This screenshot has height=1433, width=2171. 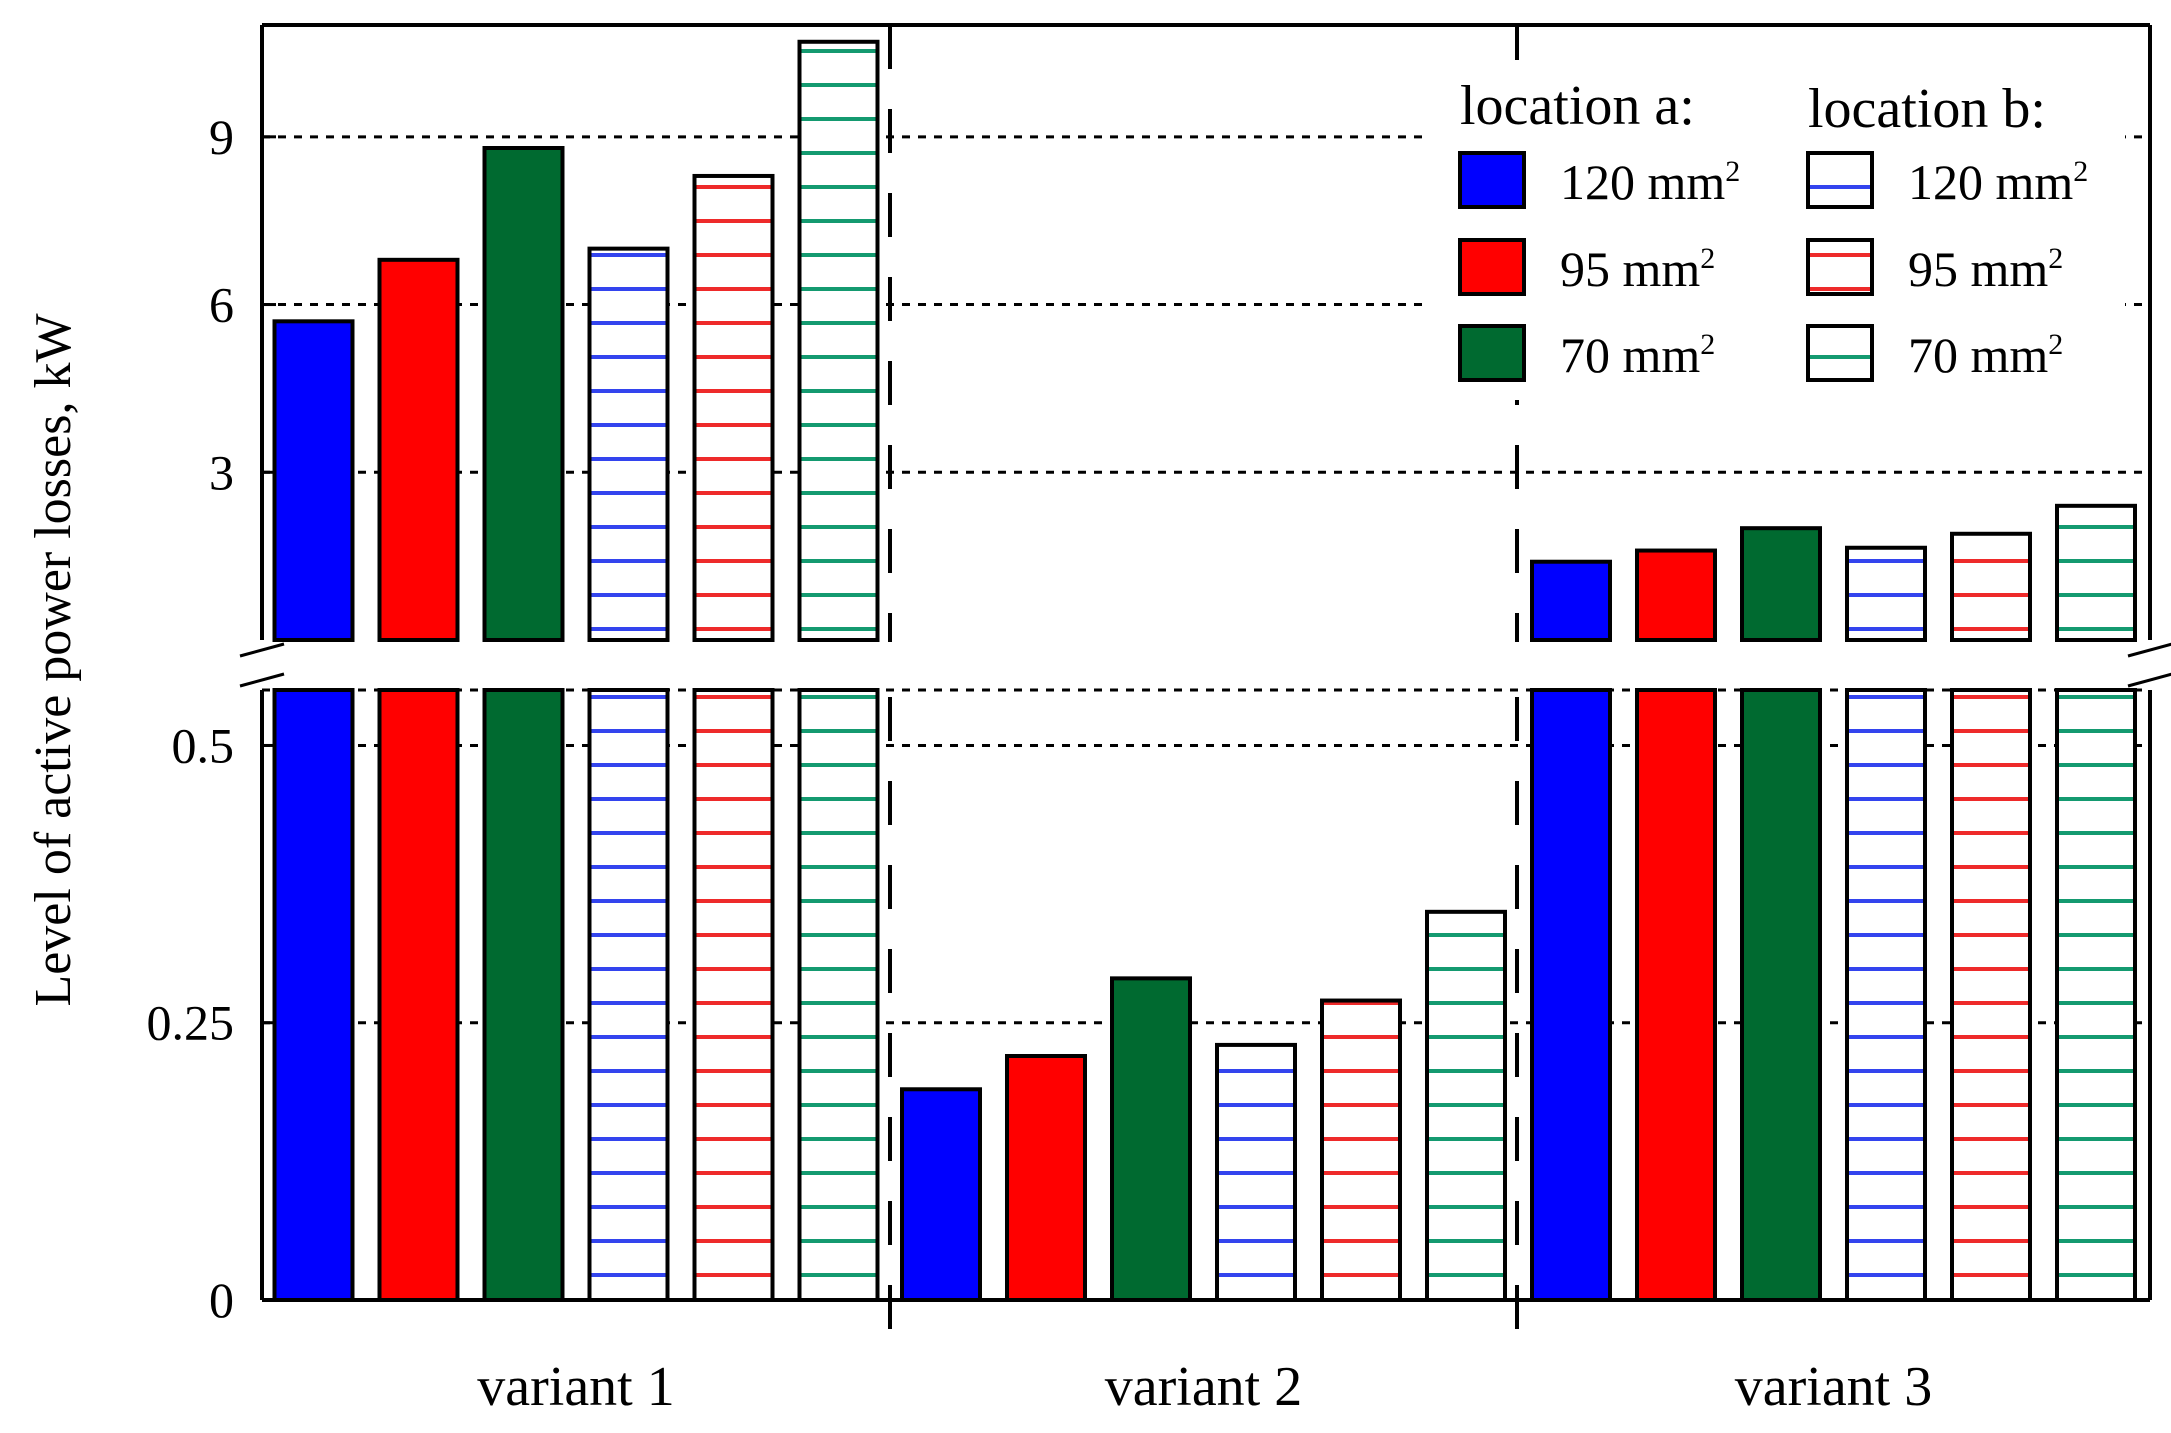 I want to click on tick-labels: 0 0.25 0.5 3 6 9, so click(x=191, y=718).